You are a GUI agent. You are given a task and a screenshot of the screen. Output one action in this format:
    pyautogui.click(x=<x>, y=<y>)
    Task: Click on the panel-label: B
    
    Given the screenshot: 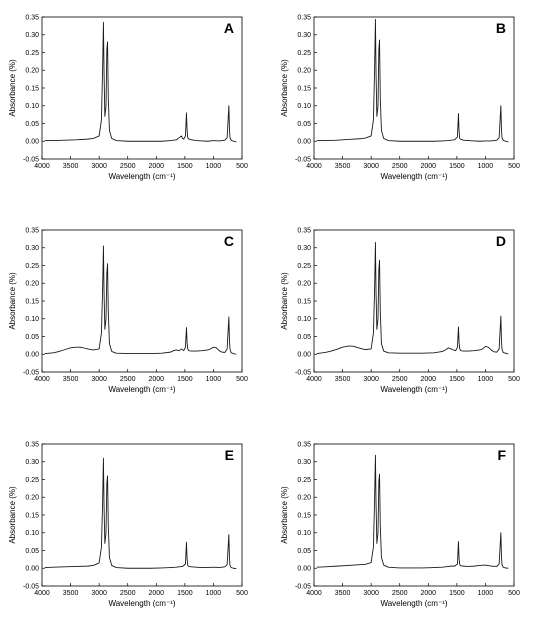 What is the action you would take?
    pyautogui.click(x=501, y=28)
    